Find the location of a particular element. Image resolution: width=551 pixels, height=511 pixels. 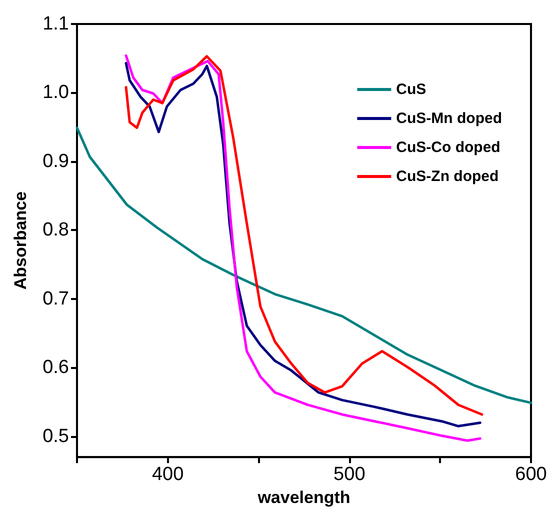

legend-label: CuS-Co doped is located at coordinates (448, 147).